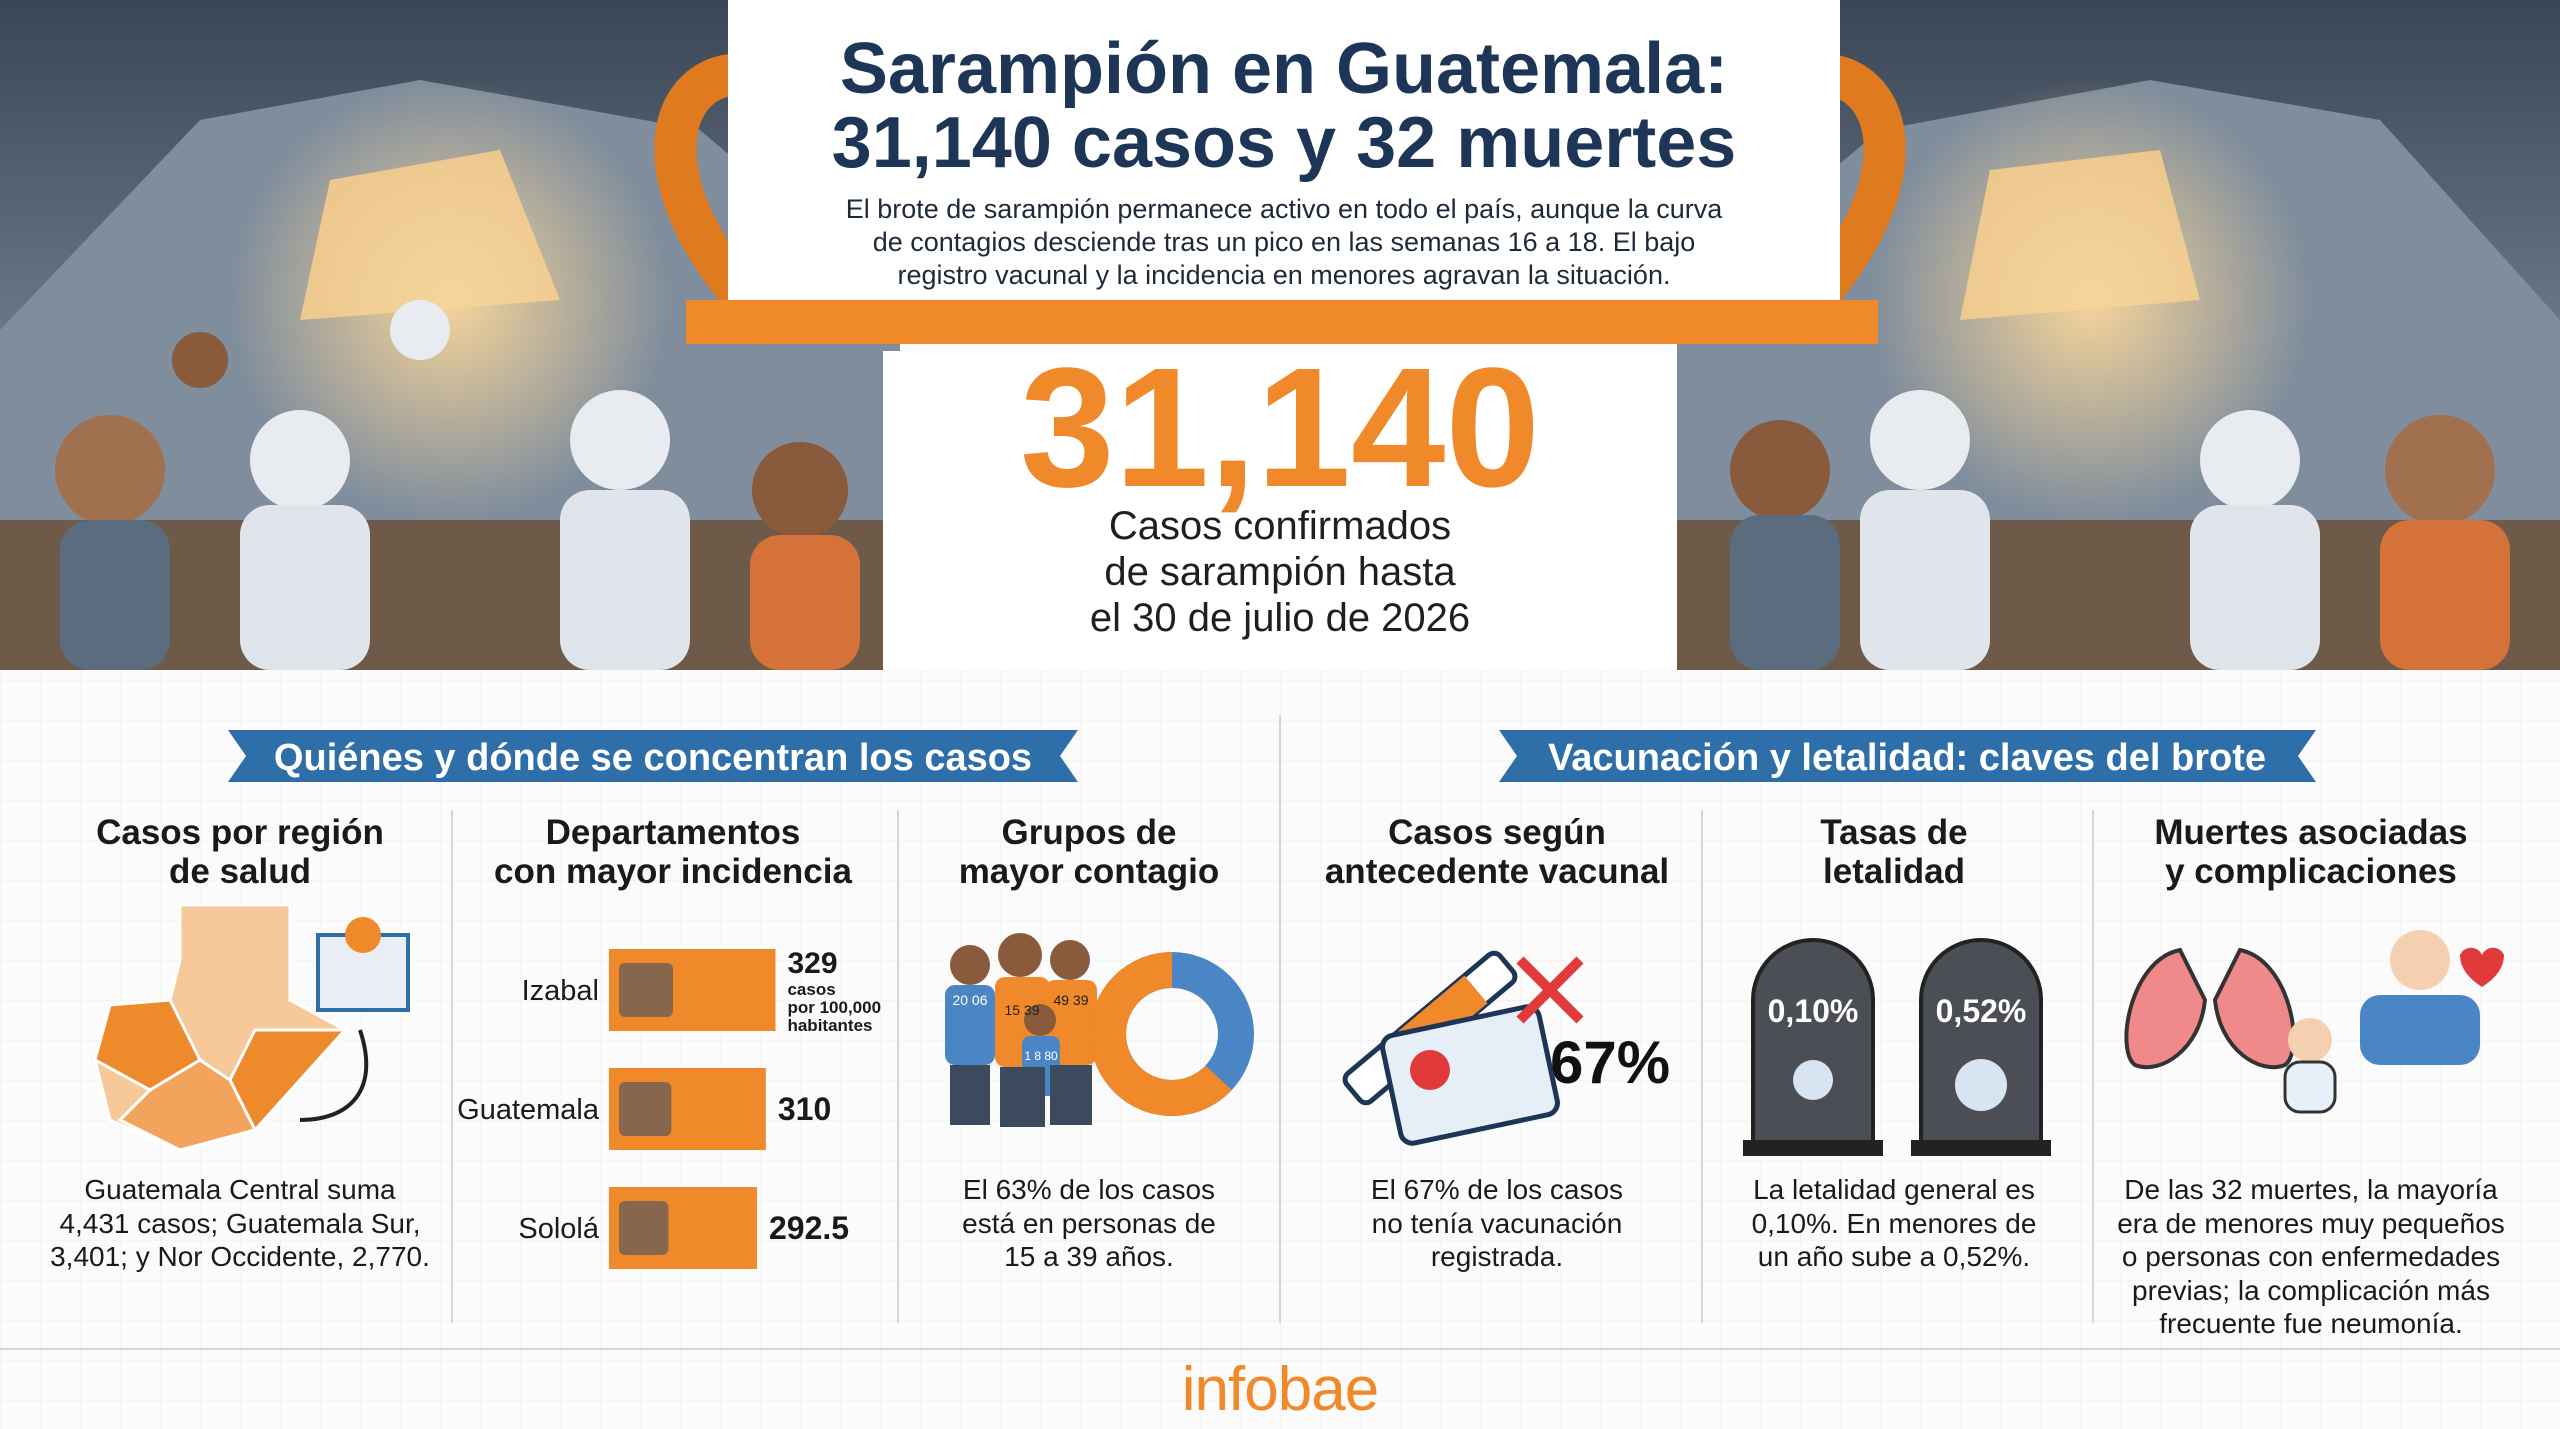 This screenshot has height=1429, width=2560. I want to click on panel-title-line: Tasas de, so click(1894, 832).